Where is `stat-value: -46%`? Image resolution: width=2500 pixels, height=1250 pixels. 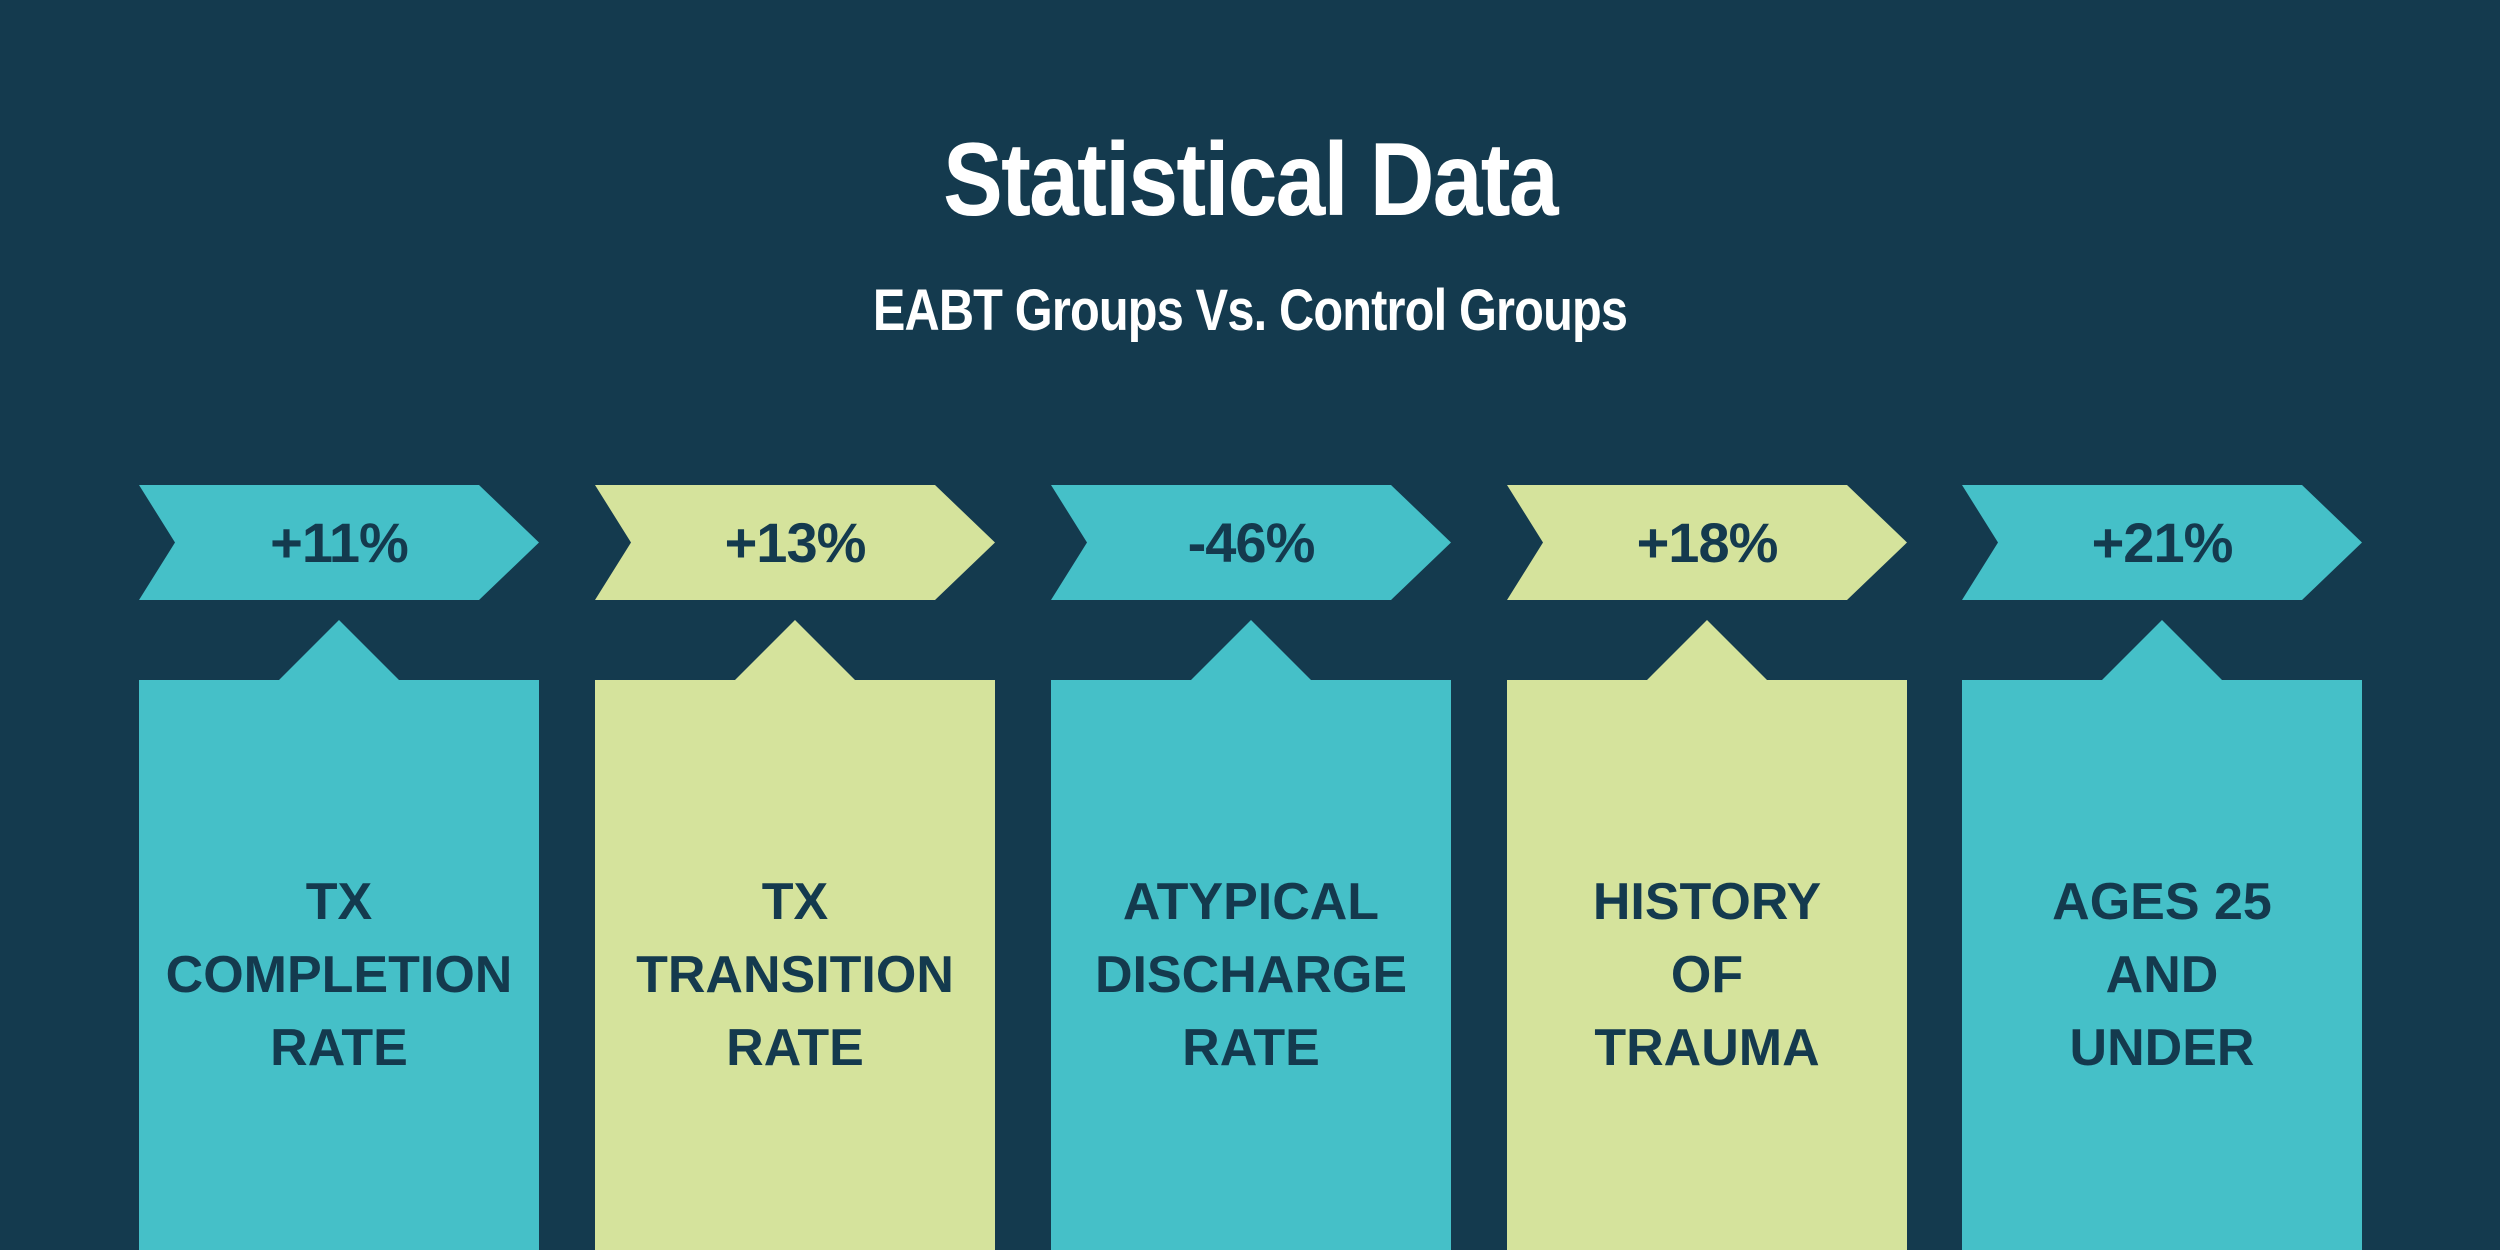
stat-value: -46% is located at coordinates (1251, 542).